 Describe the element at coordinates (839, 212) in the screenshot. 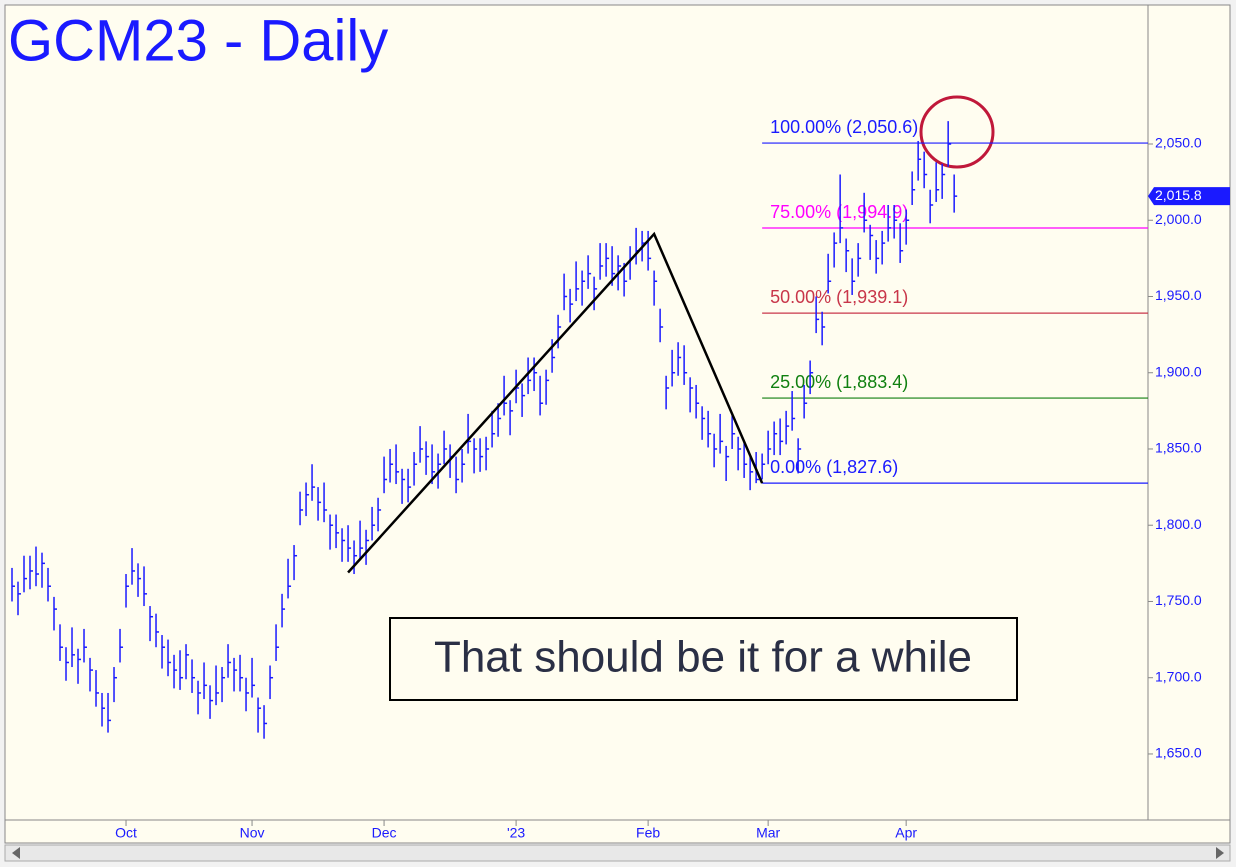

I see `fib-label: 75.00% (1,994.9)` at that location.